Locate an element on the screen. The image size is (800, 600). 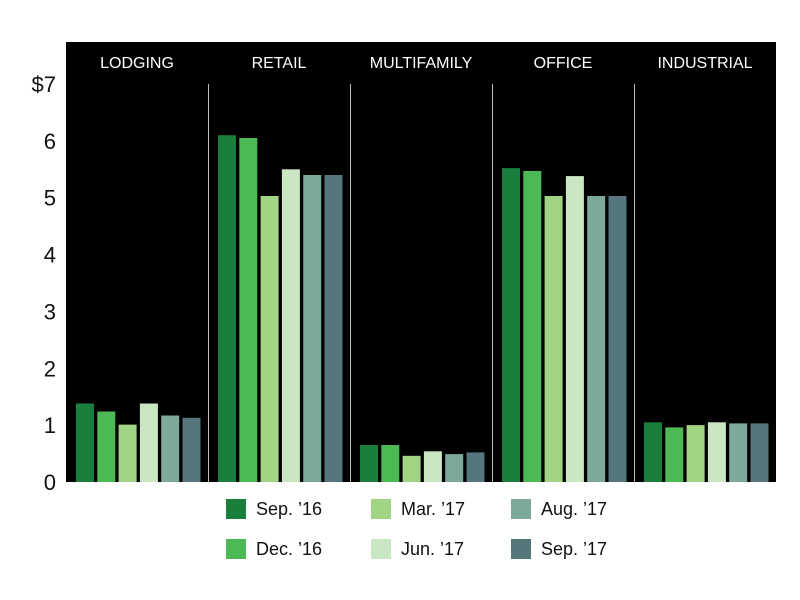
legend-item: Sep. ’16 is located at coordinates (298, 509).